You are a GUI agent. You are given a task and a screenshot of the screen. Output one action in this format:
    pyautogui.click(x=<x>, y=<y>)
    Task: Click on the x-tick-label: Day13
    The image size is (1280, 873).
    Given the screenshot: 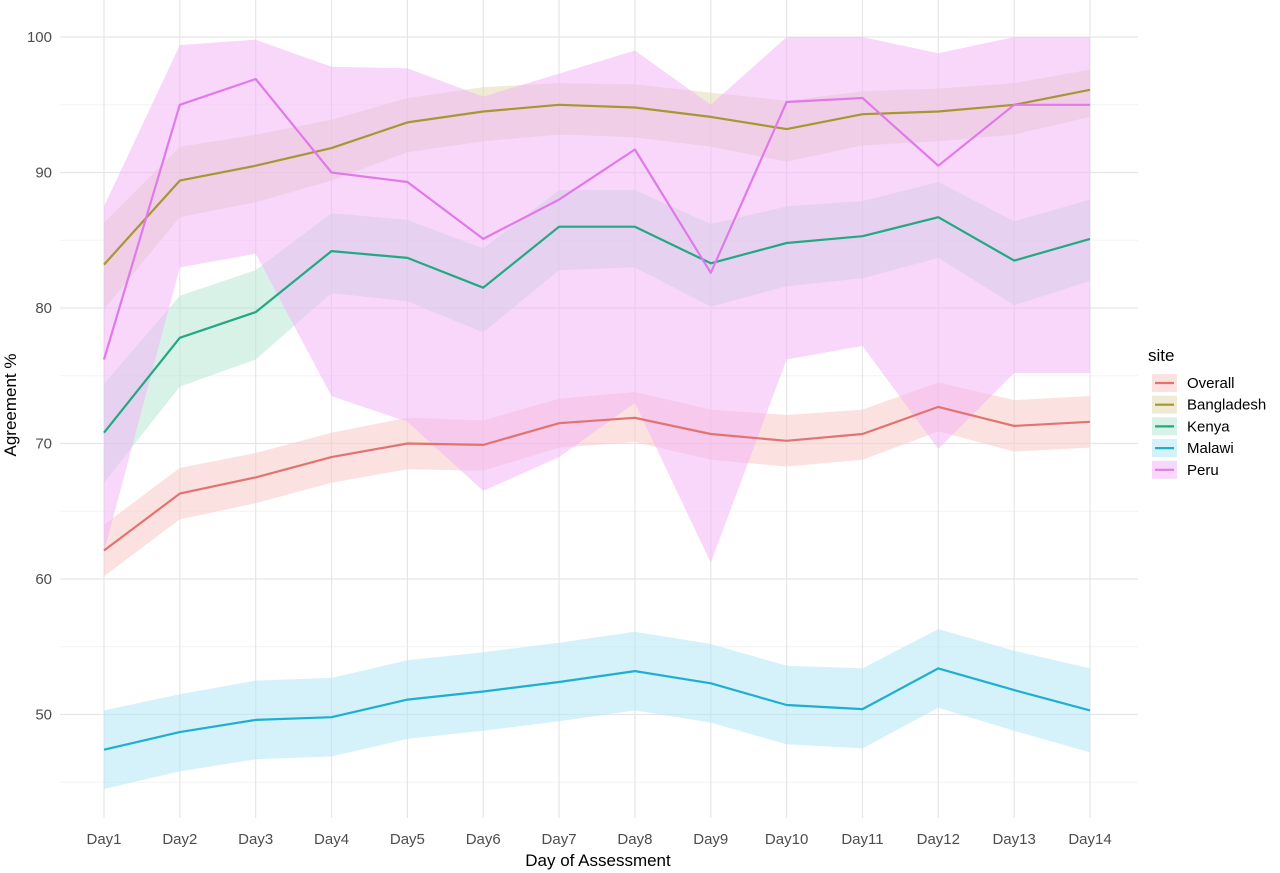 What is the action you would take?
    pyautogui.click(x=1013, y=839)
    